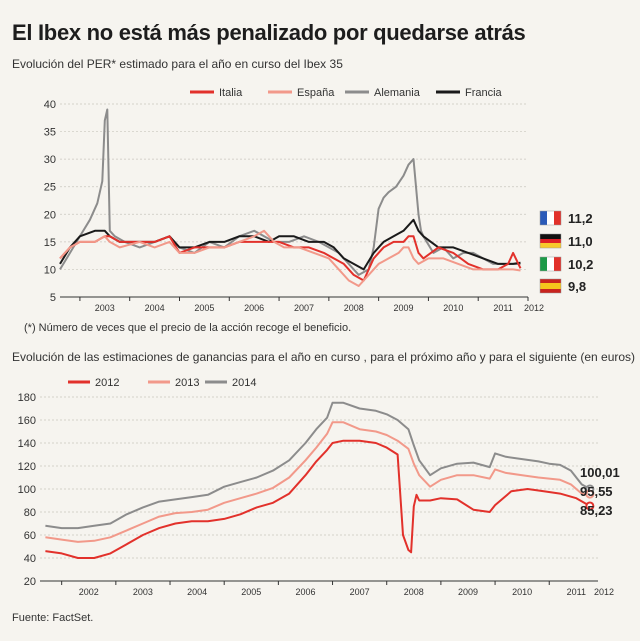  Describe the element at coordinates (30, 513) in the screenshot. I see `y-tick-label: 80` at that location.